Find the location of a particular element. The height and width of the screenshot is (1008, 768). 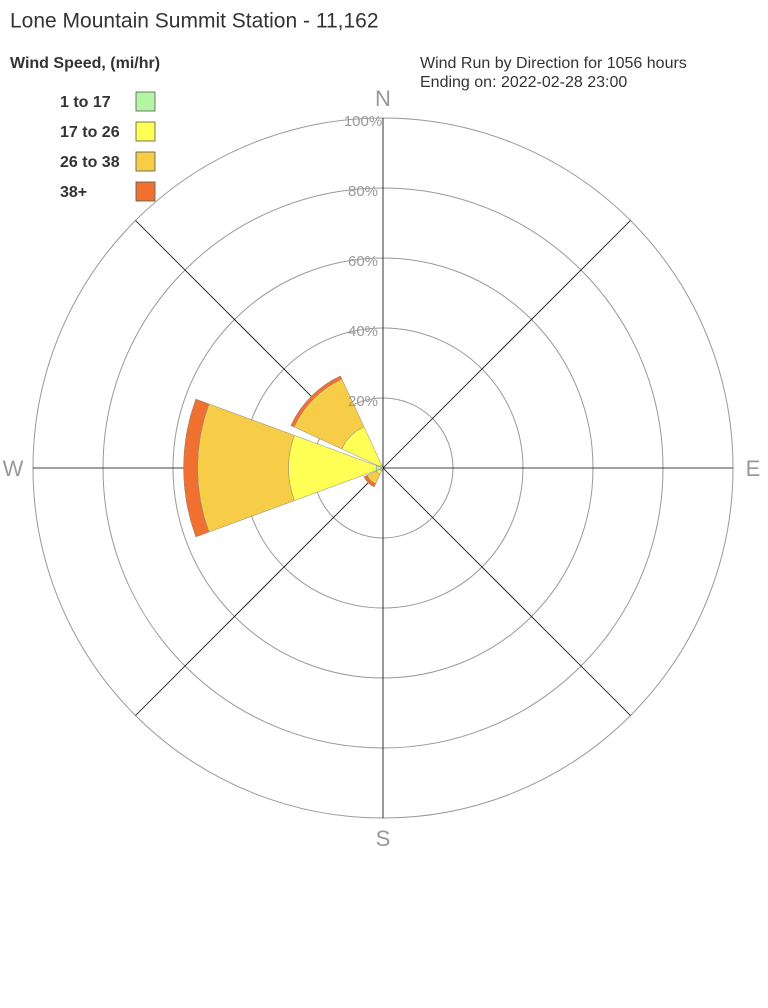

r-tick-label: 100% is located at coordinates (363, 121).